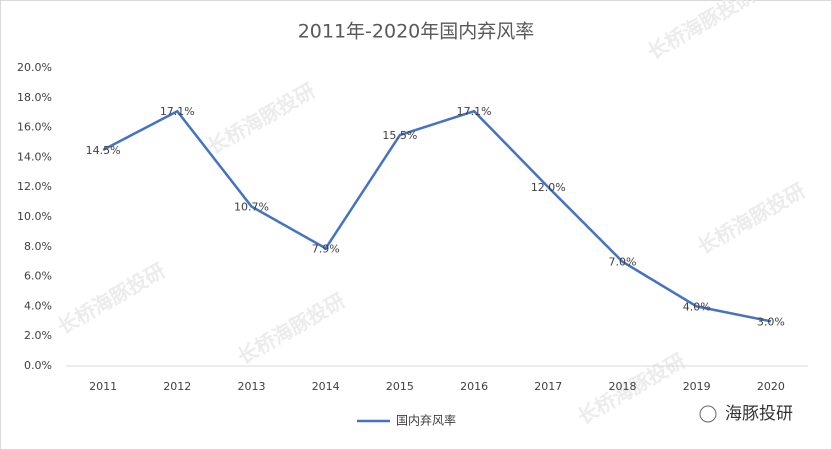 The width and height of the screenshot is (832, 450). What do you see at coordinates (623, 386) in the screenshot?
I see `x-tick-label: 2018` at bounding box center [623, 386].